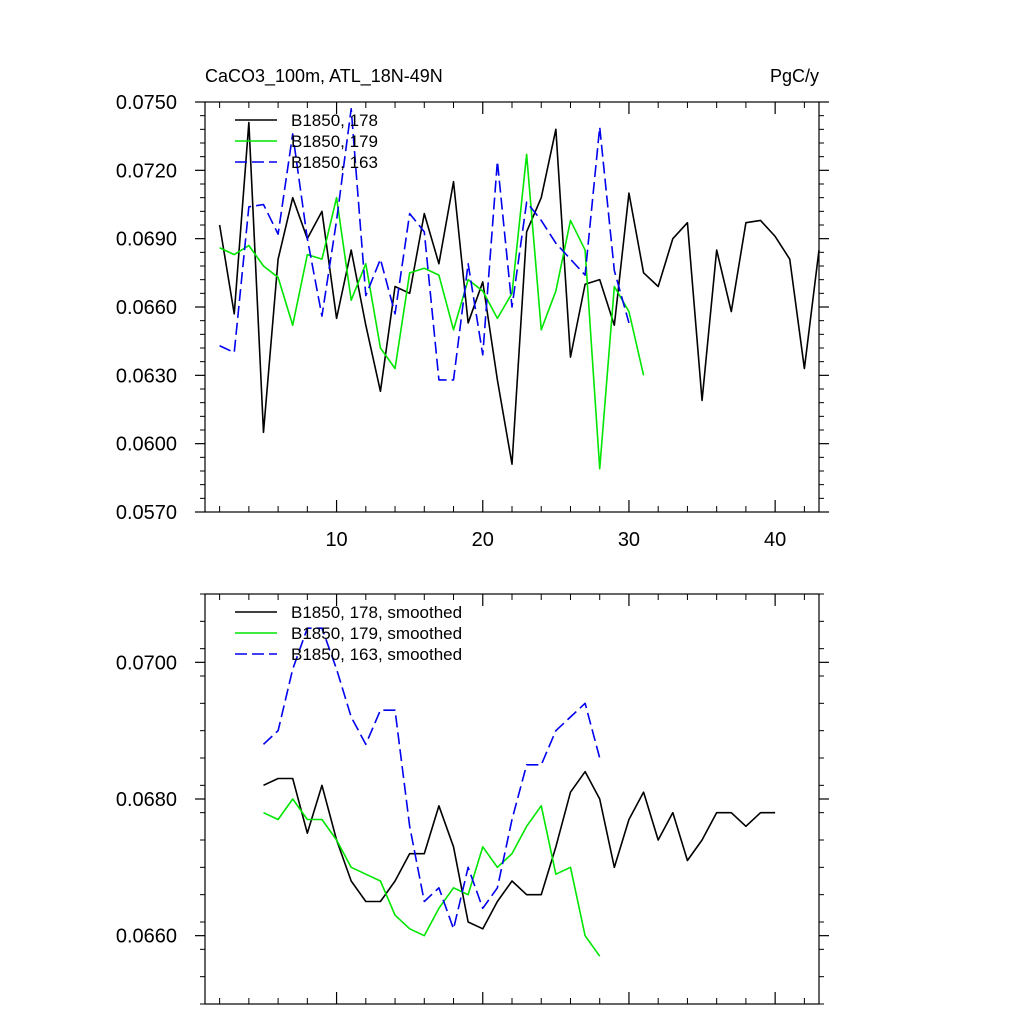  I want to click on y-tick-label: 0.0600, so click(146, 445).